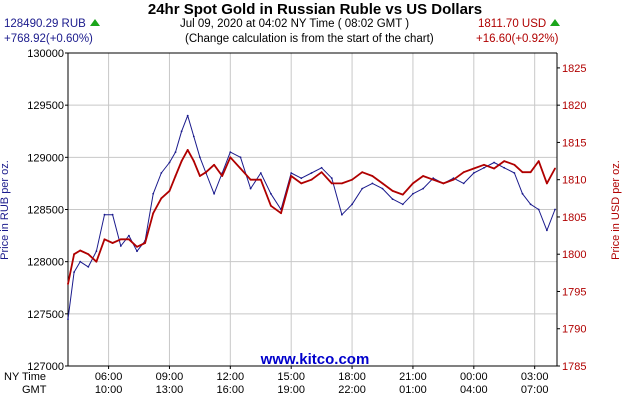  Describe the element at coordinates (574, 330) in the screenshot. I see `y-tick-label-right: 1790` at that location.